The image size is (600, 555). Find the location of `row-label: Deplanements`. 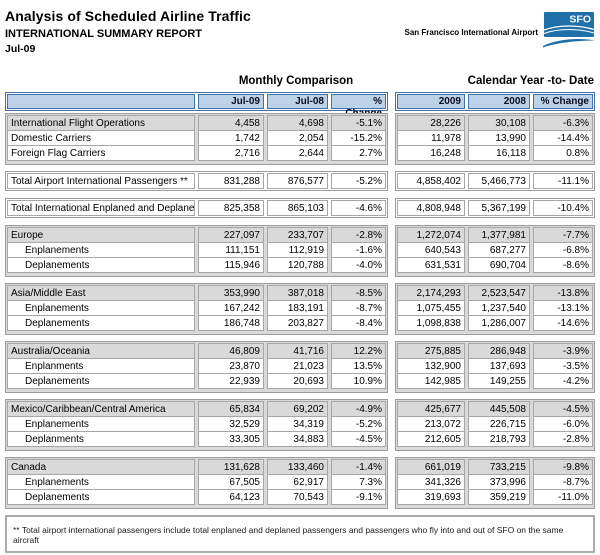

row-label: Deplanements is located at coordinates (101, 381).